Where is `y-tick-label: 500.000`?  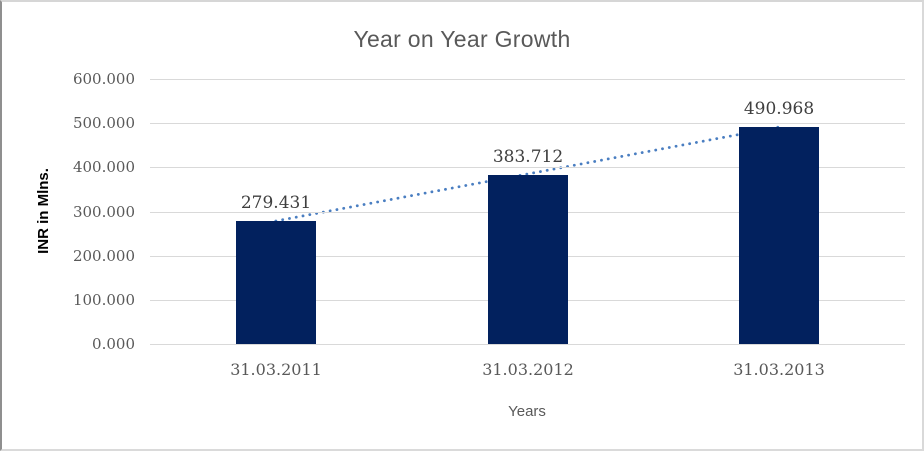
y-tick-label: 500.000 is located at coordinates (103, 123).